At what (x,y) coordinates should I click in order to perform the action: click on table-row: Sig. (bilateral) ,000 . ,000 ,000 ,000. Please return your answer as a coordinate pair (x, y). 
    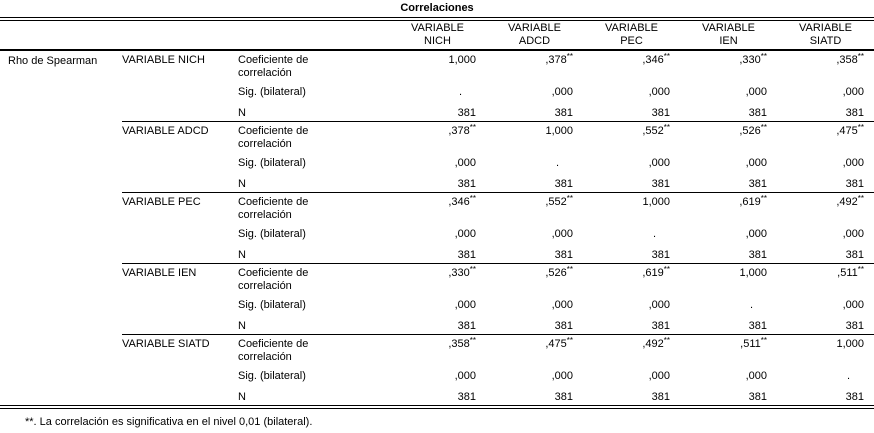
    Looking at the image, I should click on (498, 164).